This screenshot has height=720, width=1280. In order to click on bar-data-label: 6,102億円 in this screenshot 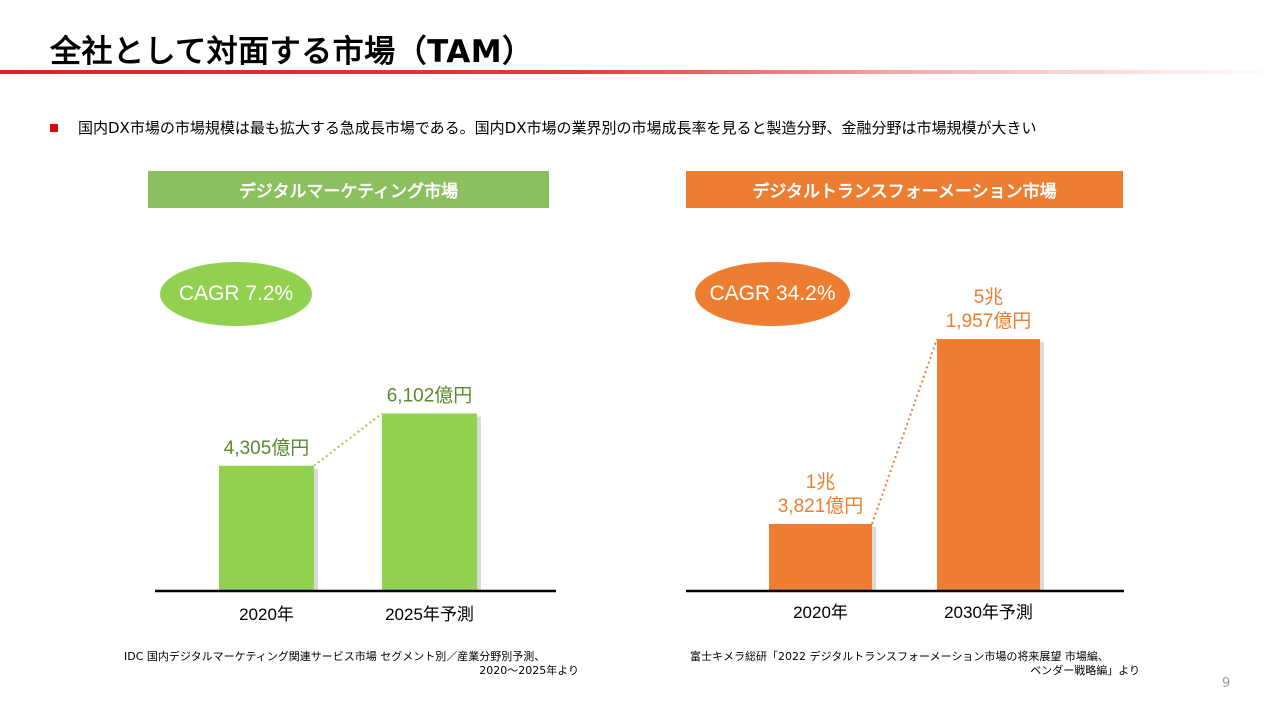, I will do `click(430, 395)`.